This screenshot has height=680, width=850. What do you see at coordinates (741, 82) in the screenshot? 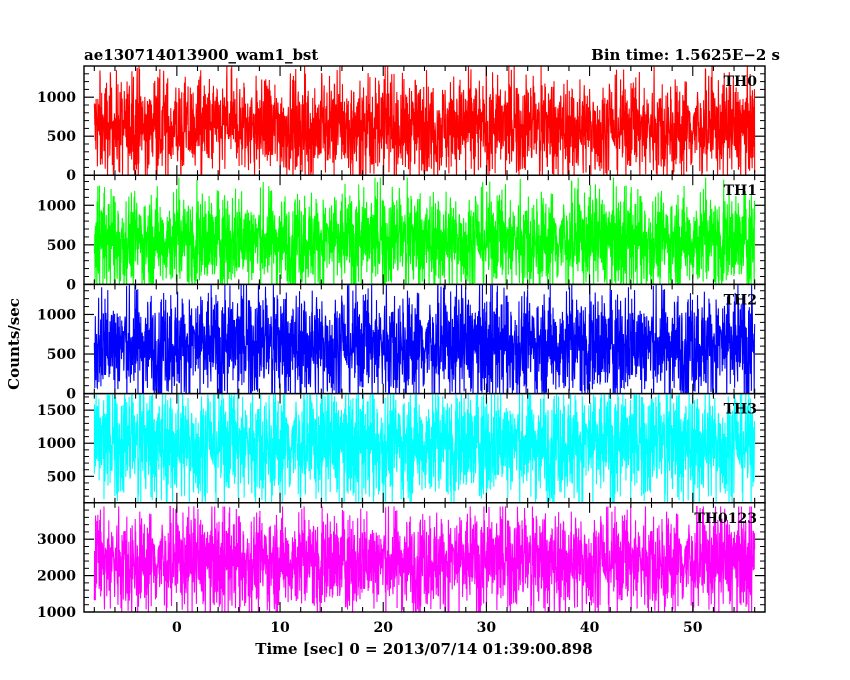
I see `series-label-th0: TH0` at bounding box center [741, 82].